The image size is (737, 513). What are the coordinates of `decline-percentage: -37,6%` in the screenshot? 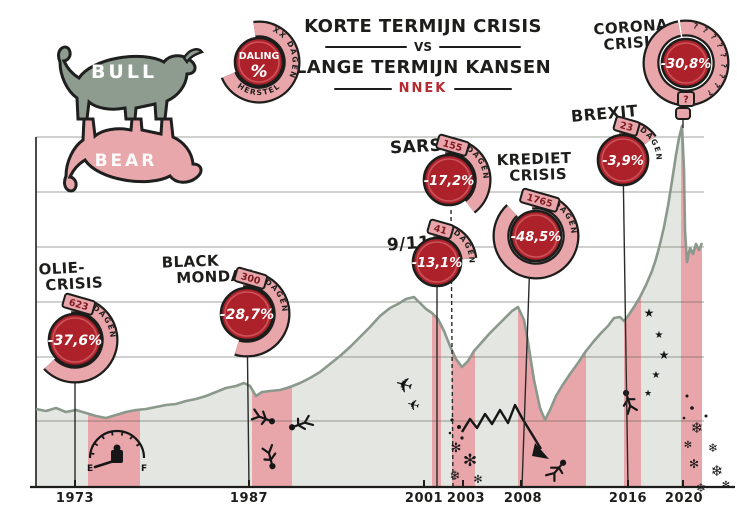 It's located at (75, 341).